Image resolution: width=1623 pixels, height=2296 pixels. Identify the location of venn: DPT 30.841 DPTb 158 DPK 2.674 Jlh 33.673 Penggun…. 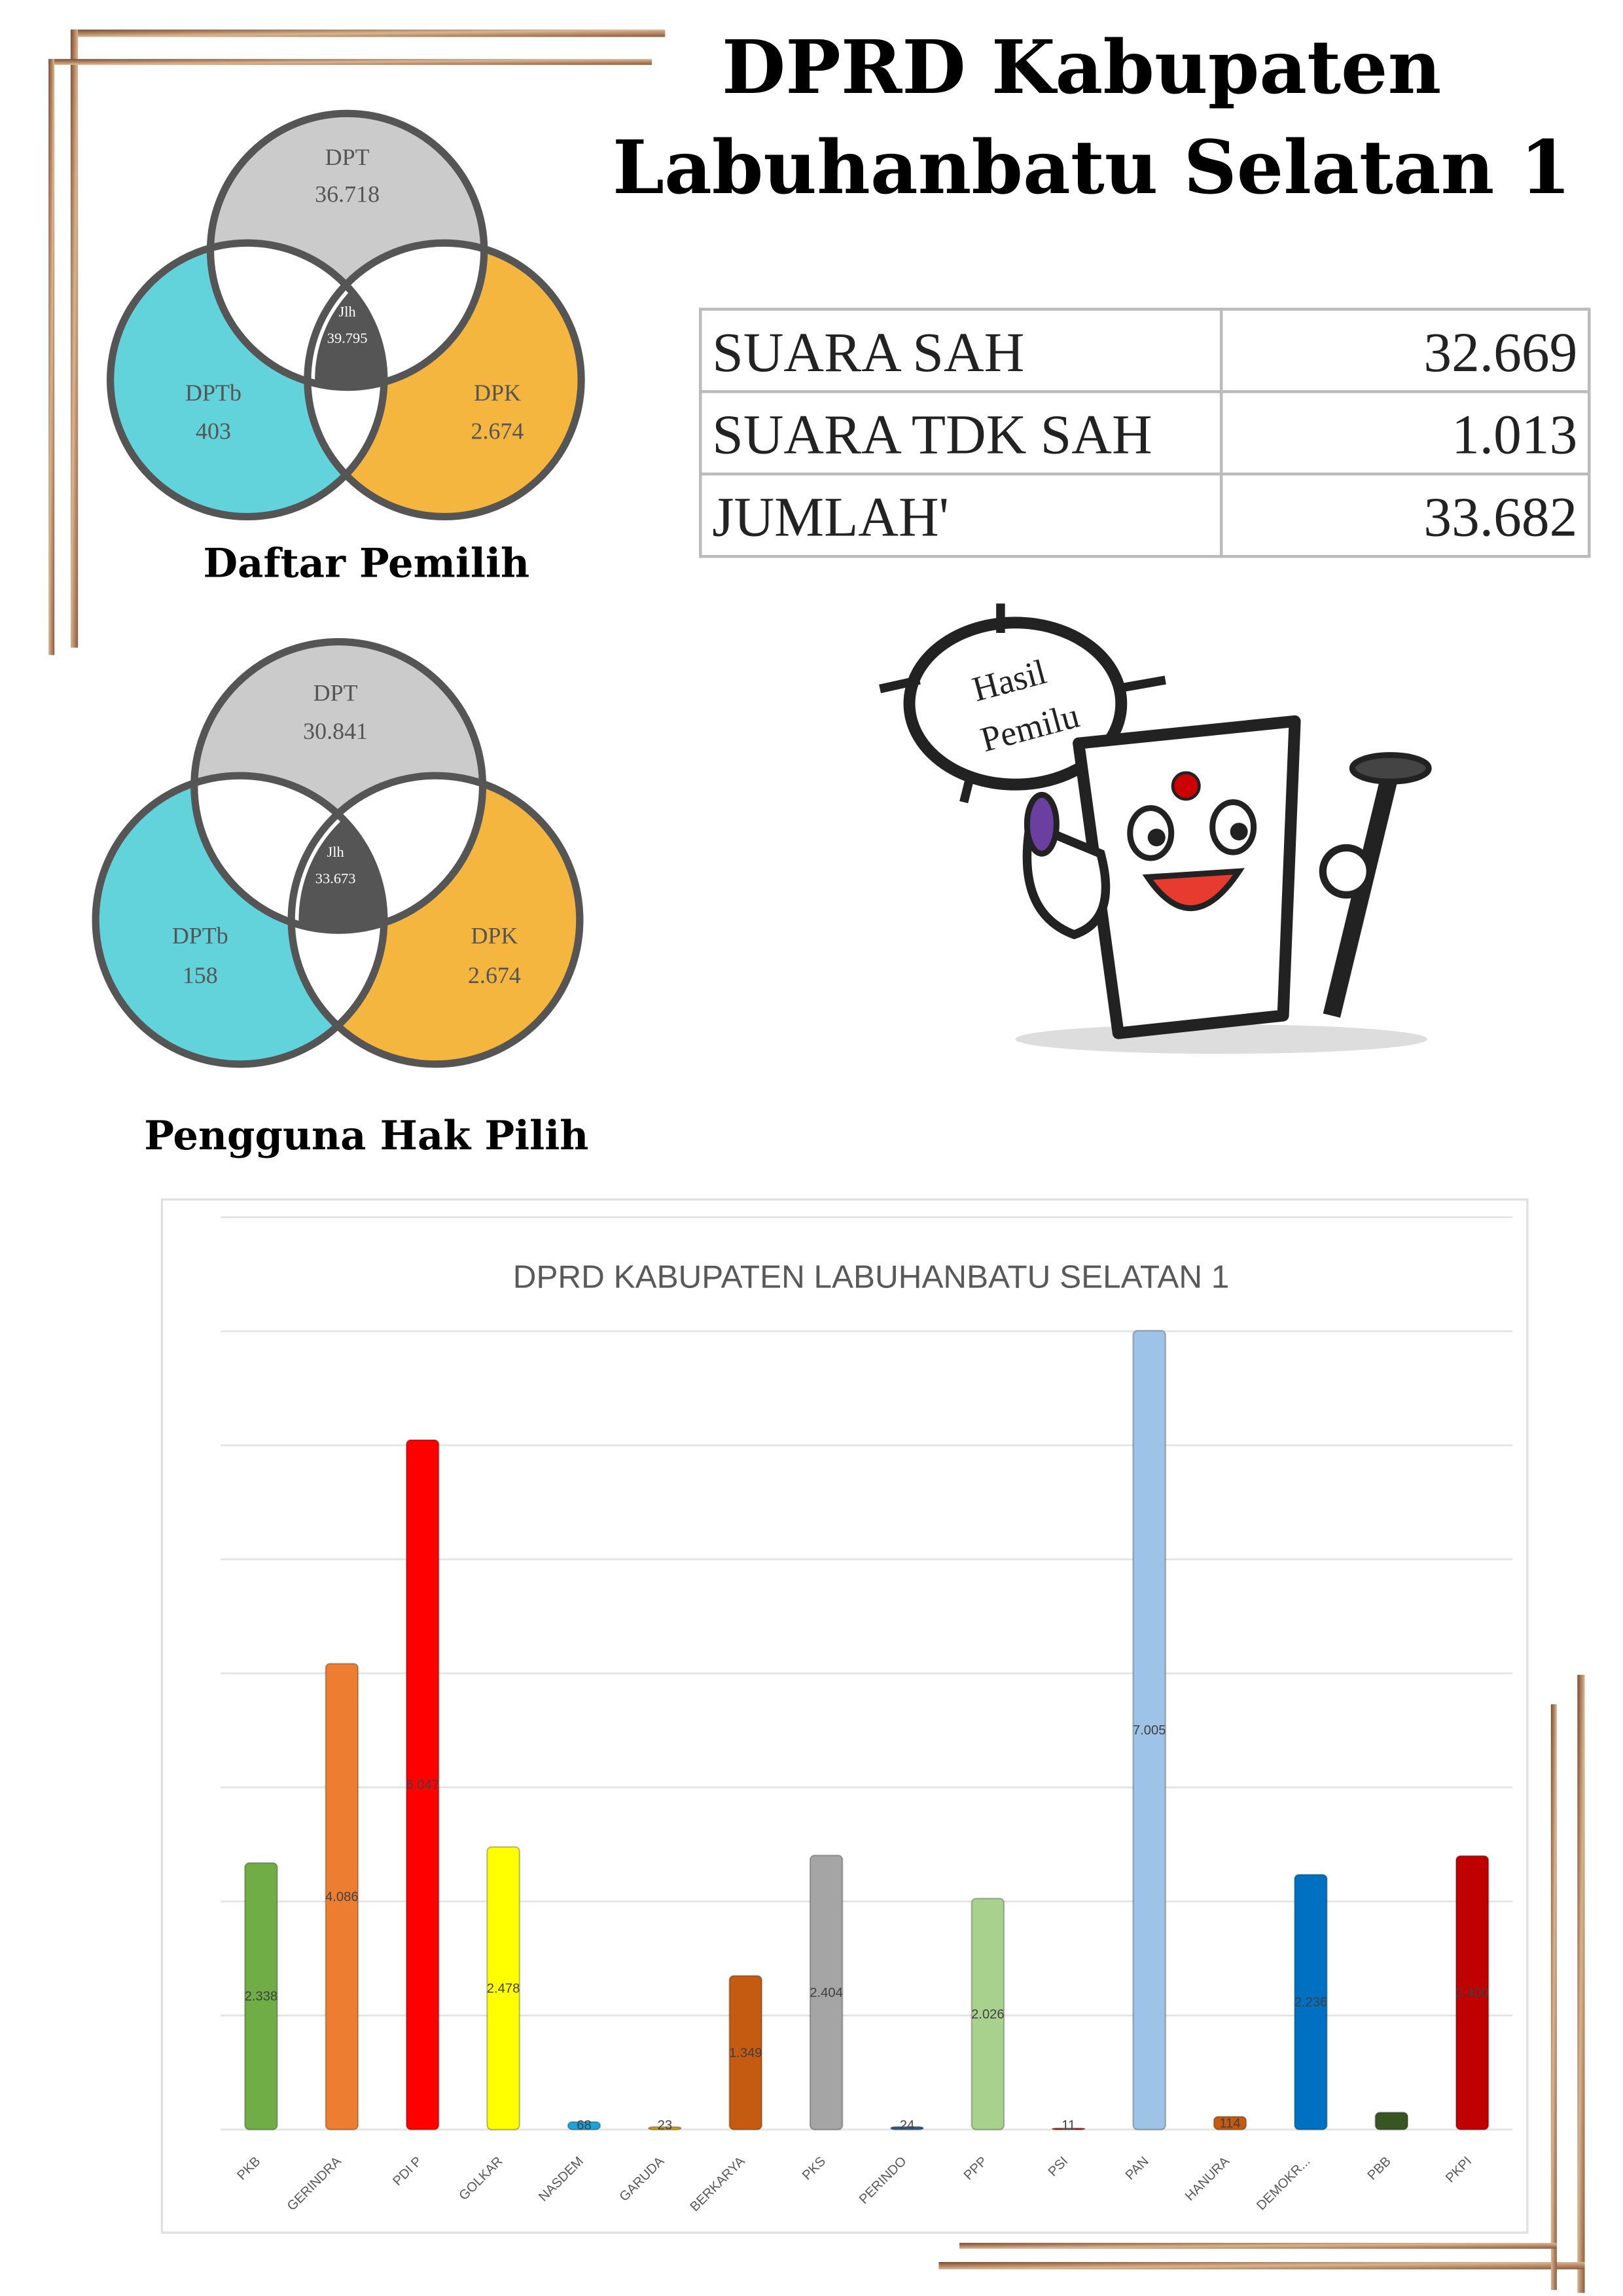
(340, 898).